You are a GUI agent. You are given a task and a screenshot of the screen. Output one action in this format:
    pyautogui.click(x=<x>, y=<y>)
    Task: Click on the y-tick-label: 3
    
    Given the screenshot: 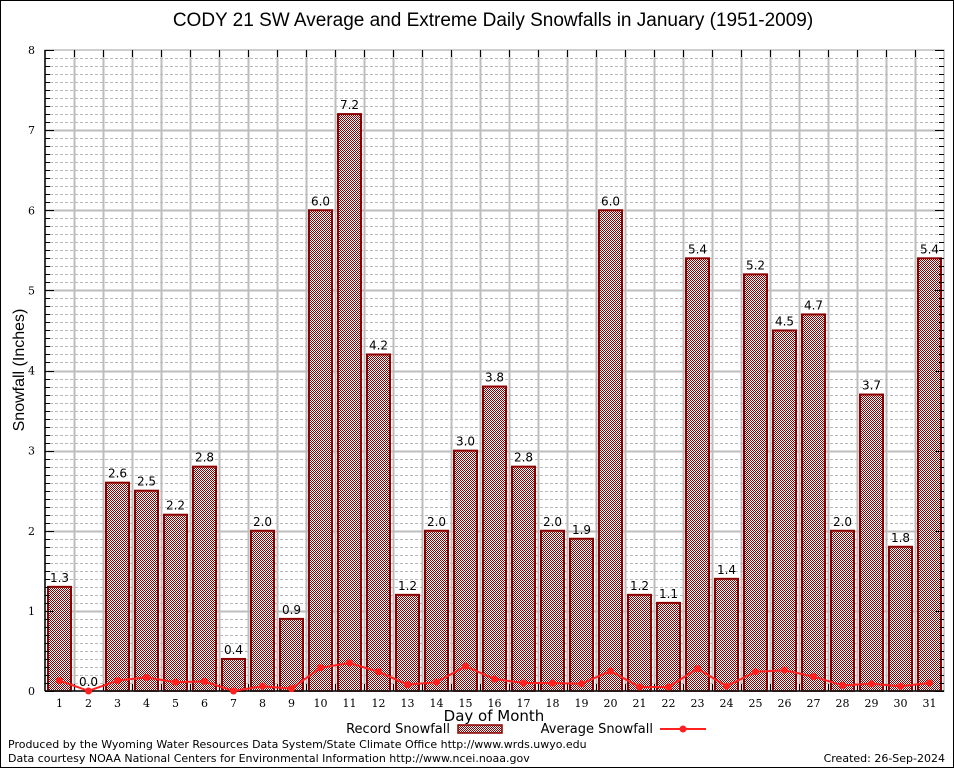 What is the action you would take?
    pyautogui.click(x=31, y=451)
    